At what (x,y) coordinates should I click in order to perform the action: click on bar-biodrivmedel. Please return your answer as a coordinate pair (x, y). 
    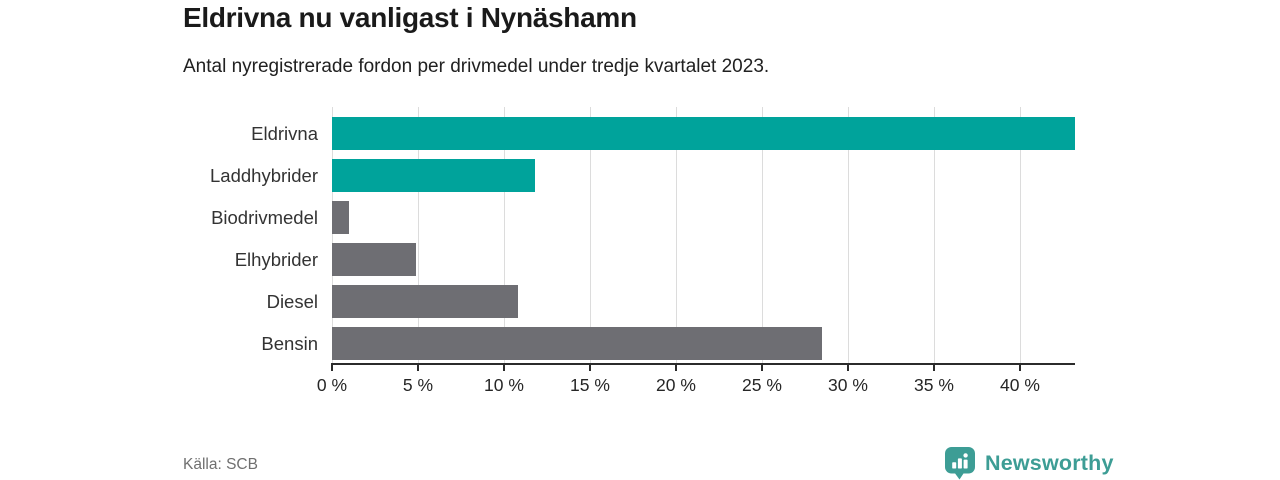
    Looking at the image, I should click on (341, 217).